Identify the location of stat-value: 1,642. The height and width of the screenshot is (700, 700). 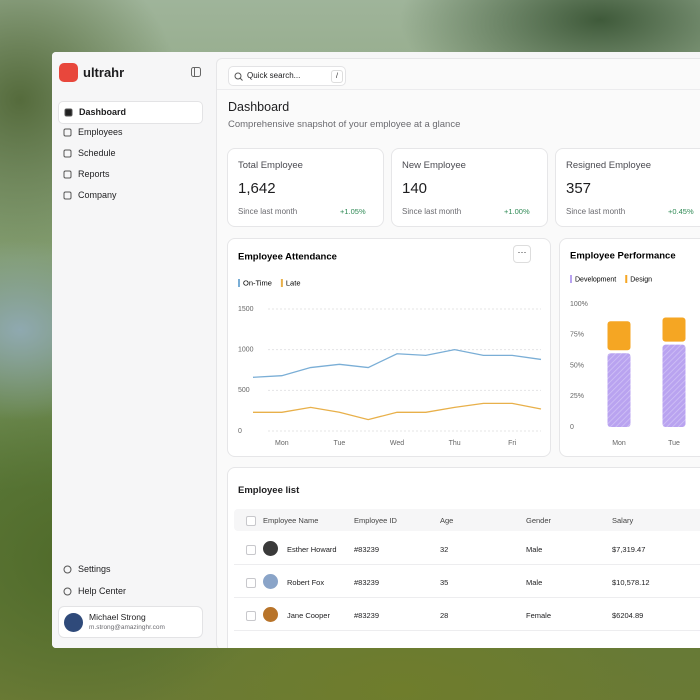
(257, 188).